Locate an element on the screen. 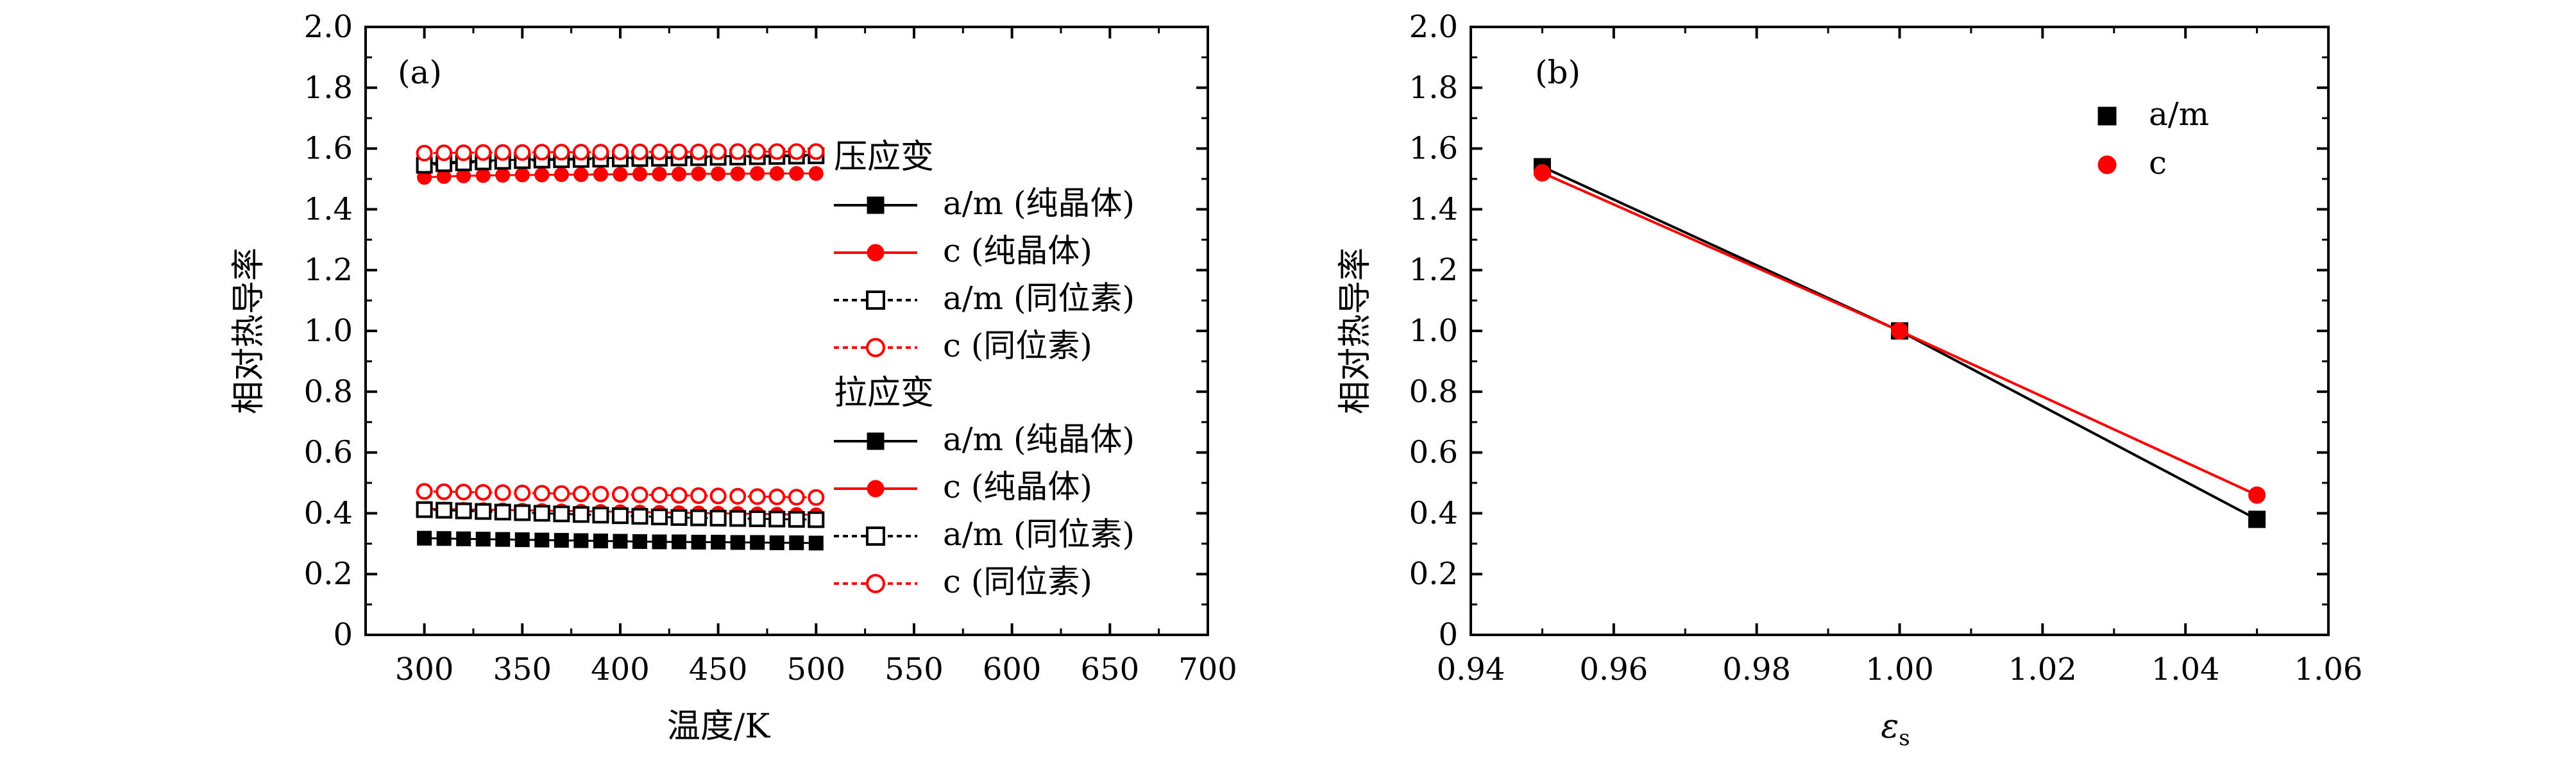 Image resolution: width=2576 pixels, height=758 pixels. x-tick-label: 550 is located at coordinates (914, 669).